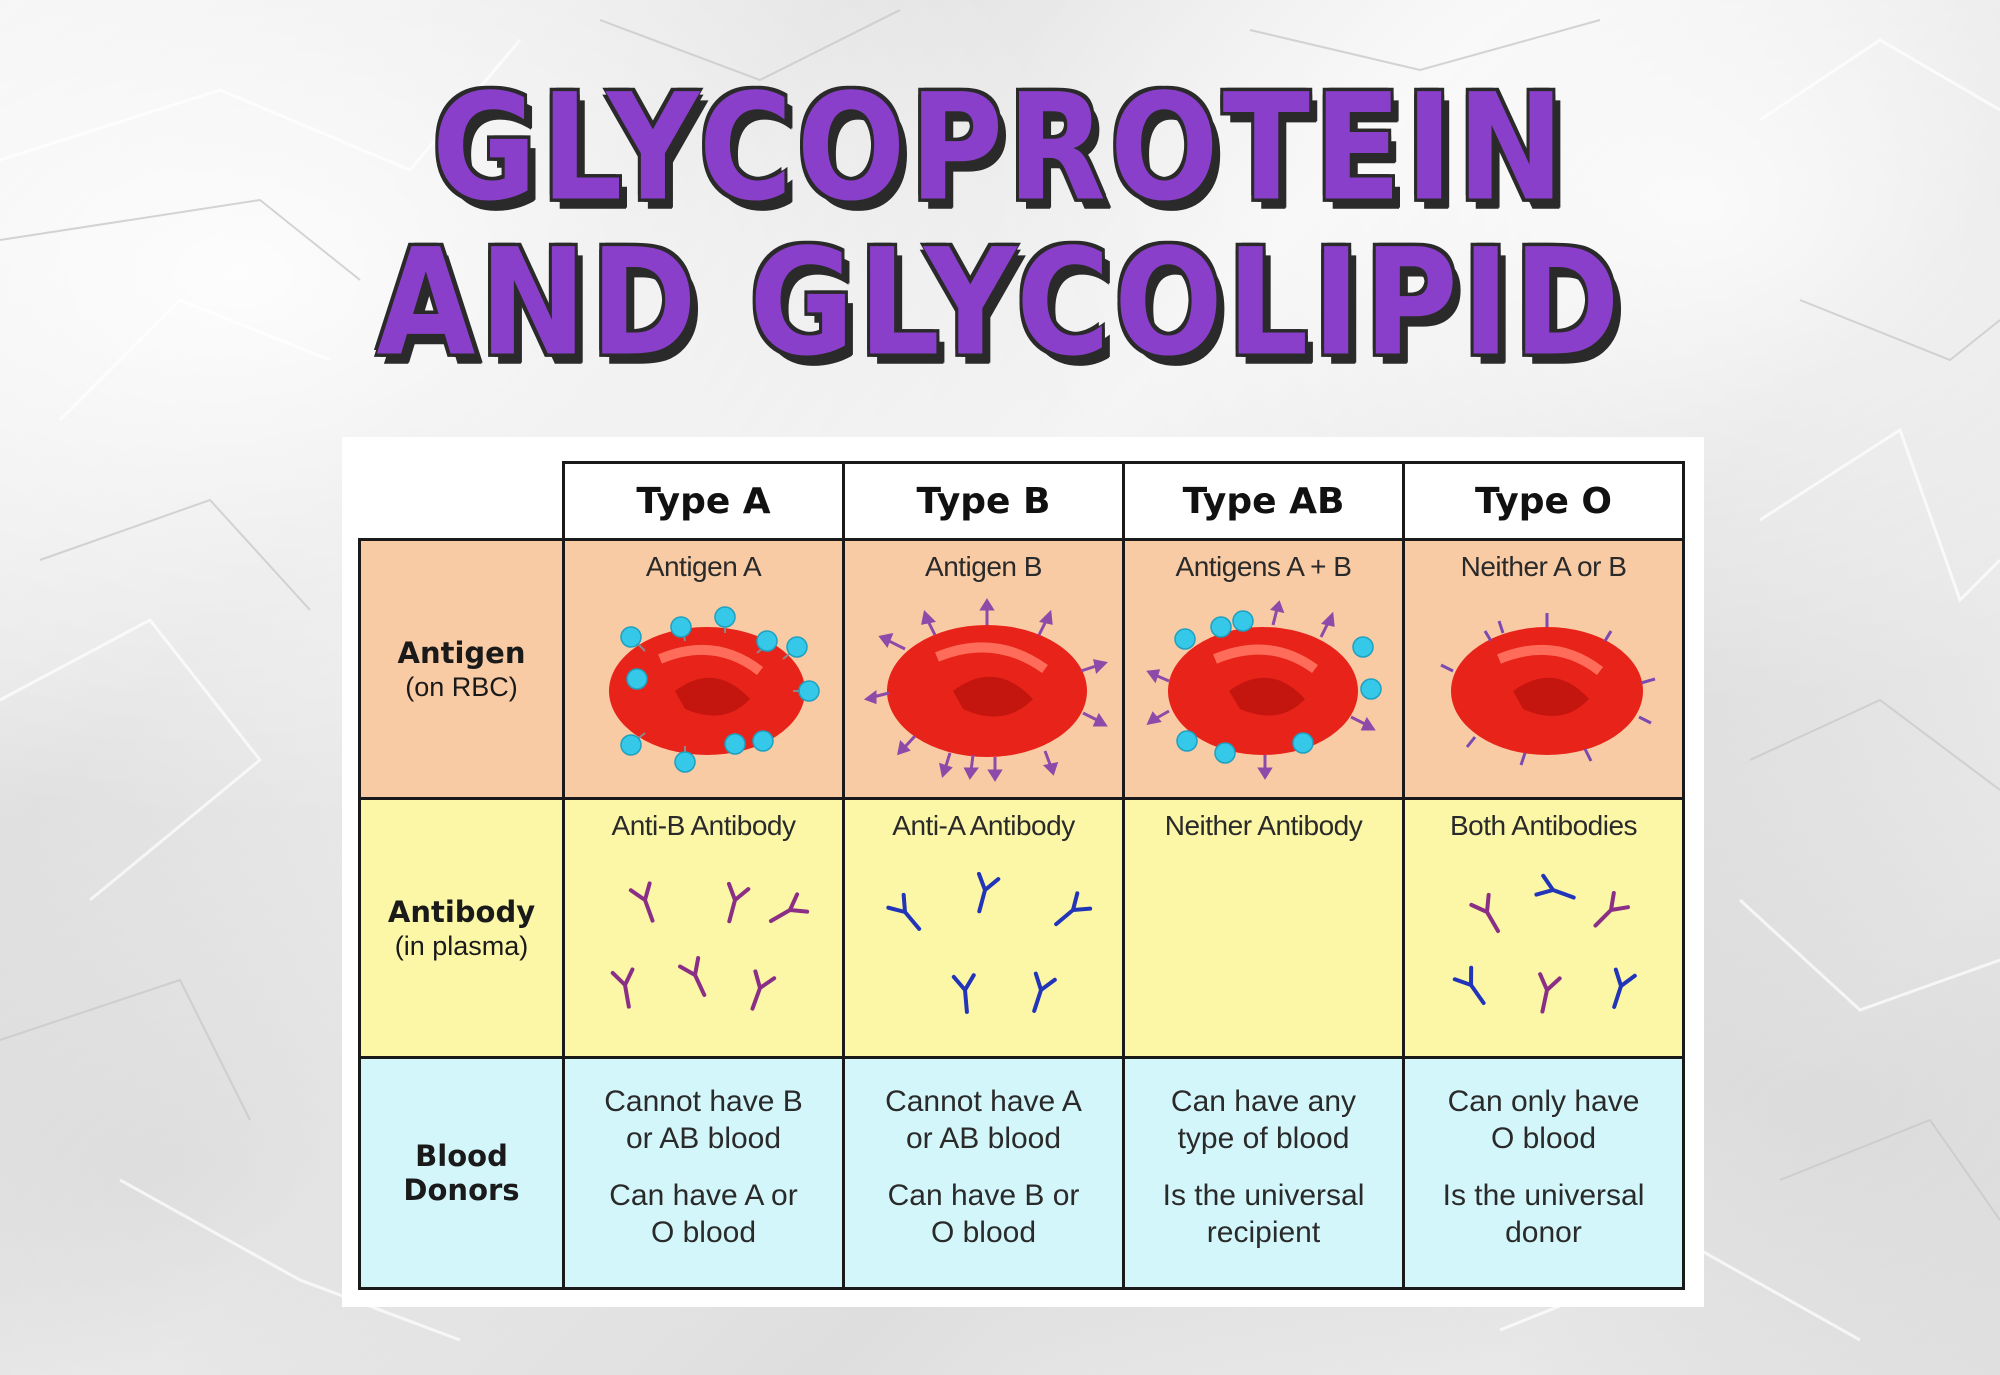  What do you see at coordinates (461, 911) in the screenshot?
I see `antibody-label: Antibody` at bounding box center [461, 911].